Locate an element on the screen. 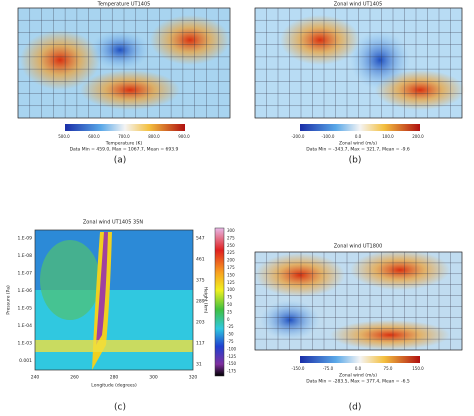 This screenshot has width=474, height=416. panel-title: Temperature UT1405 is located at coordinates (124, 5).